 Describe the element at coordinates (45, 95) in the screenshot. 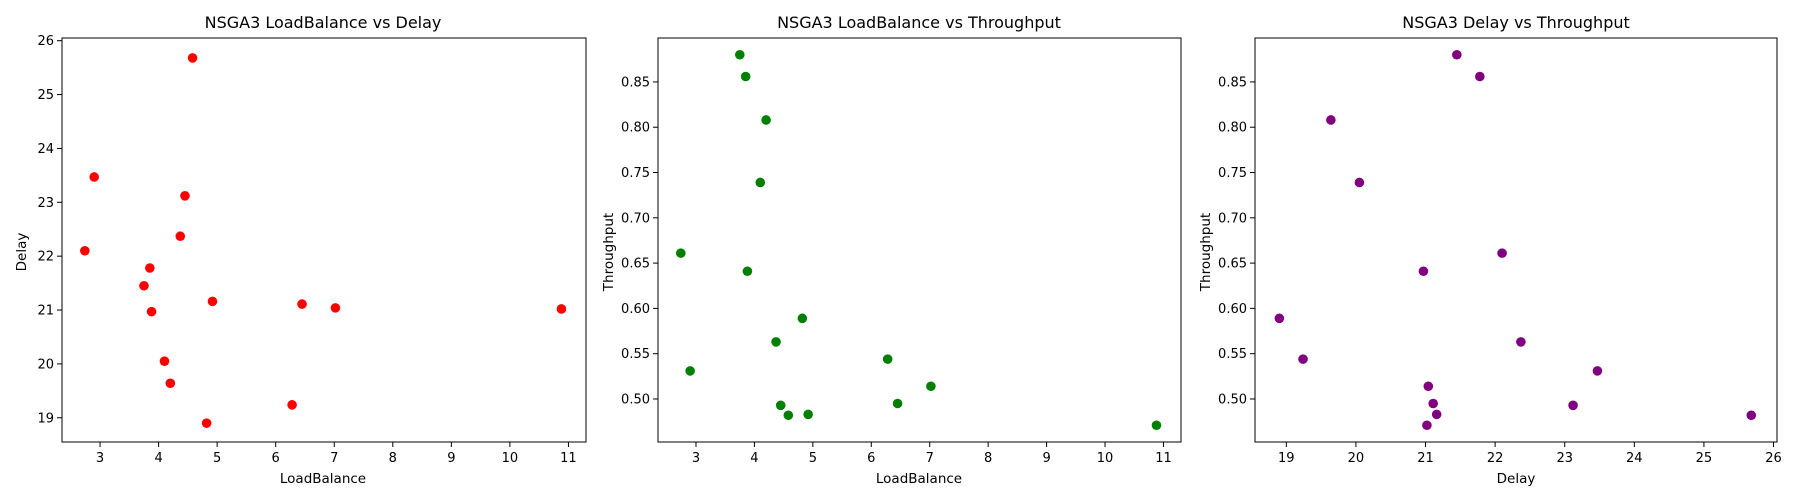

I see `y-tick-label: 25` at that location.